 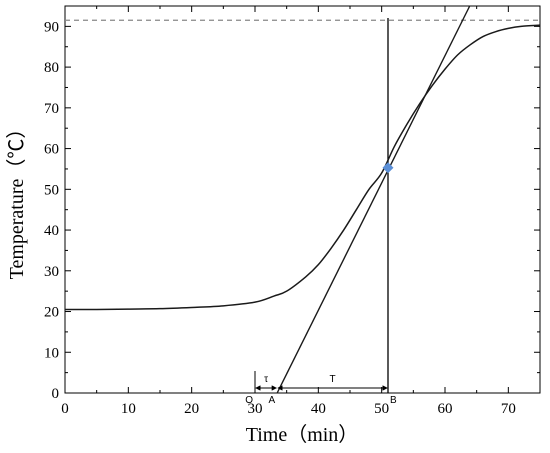 What do you see at coordinates (302, 434) in the screenshot?
I see `x-axis-title: Time（min）` at bounding box center [302, 434].